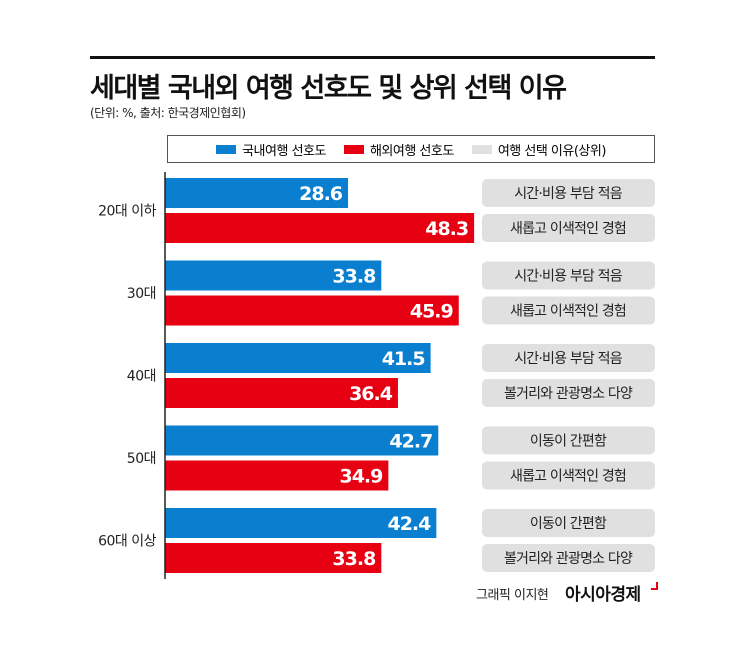  I want to click on legend-label: 해외여행 선호도, so click(411, 151).